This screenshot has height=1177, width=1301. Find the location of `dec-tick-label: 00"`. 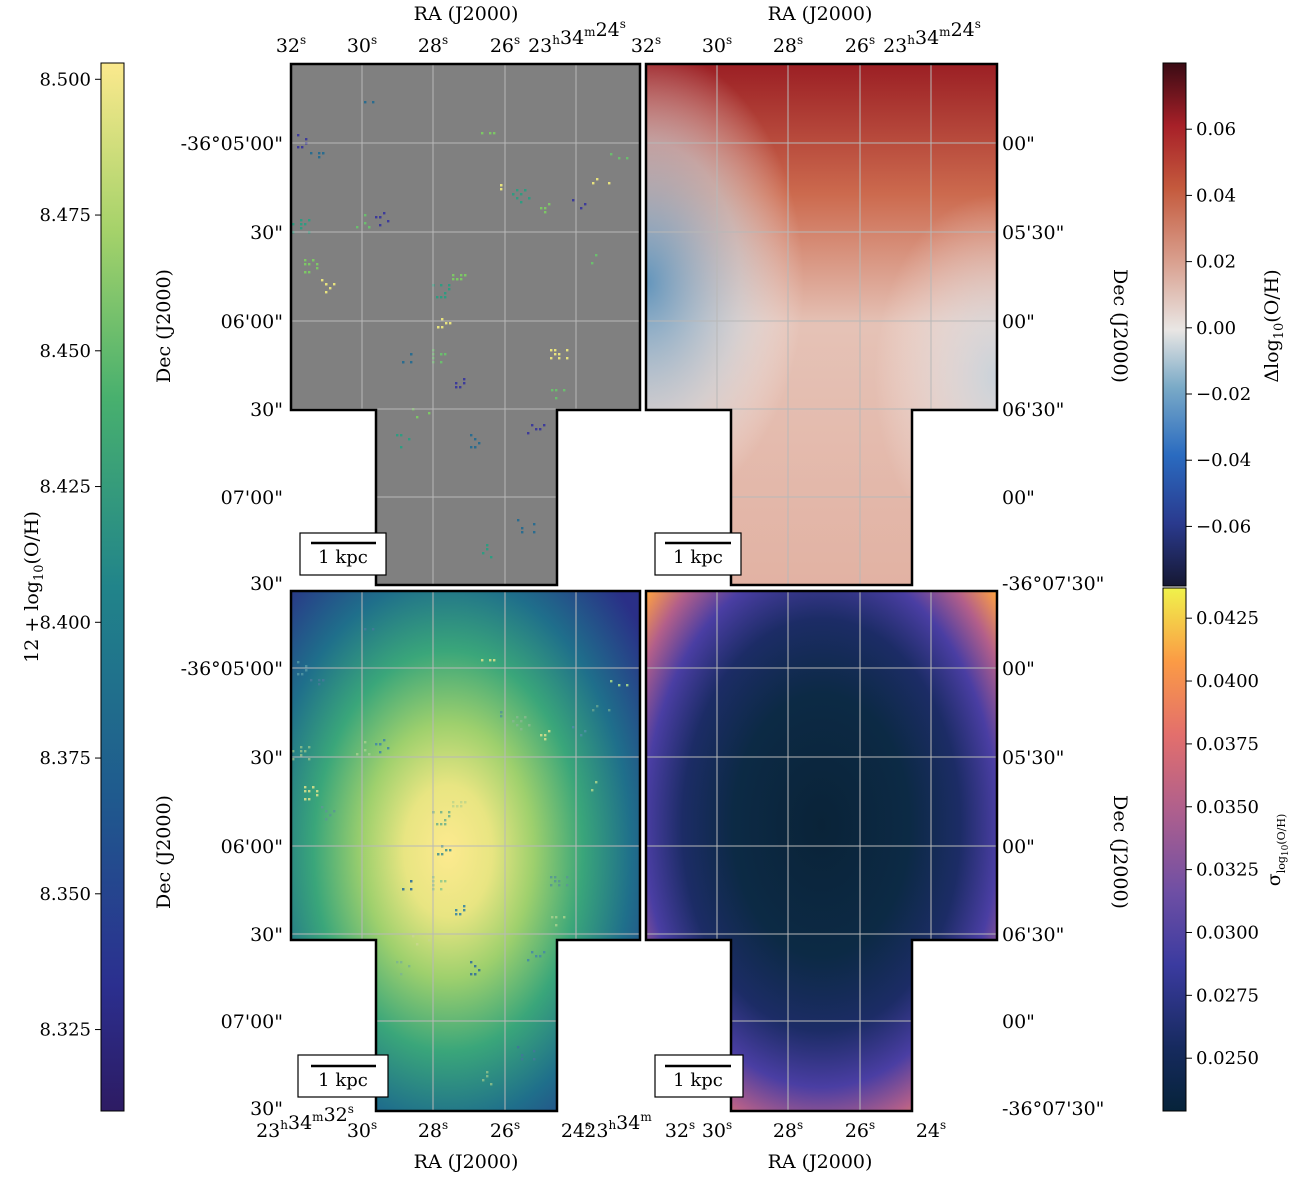

dec-tick-label: 00" is located at coordinates (1018, 498).